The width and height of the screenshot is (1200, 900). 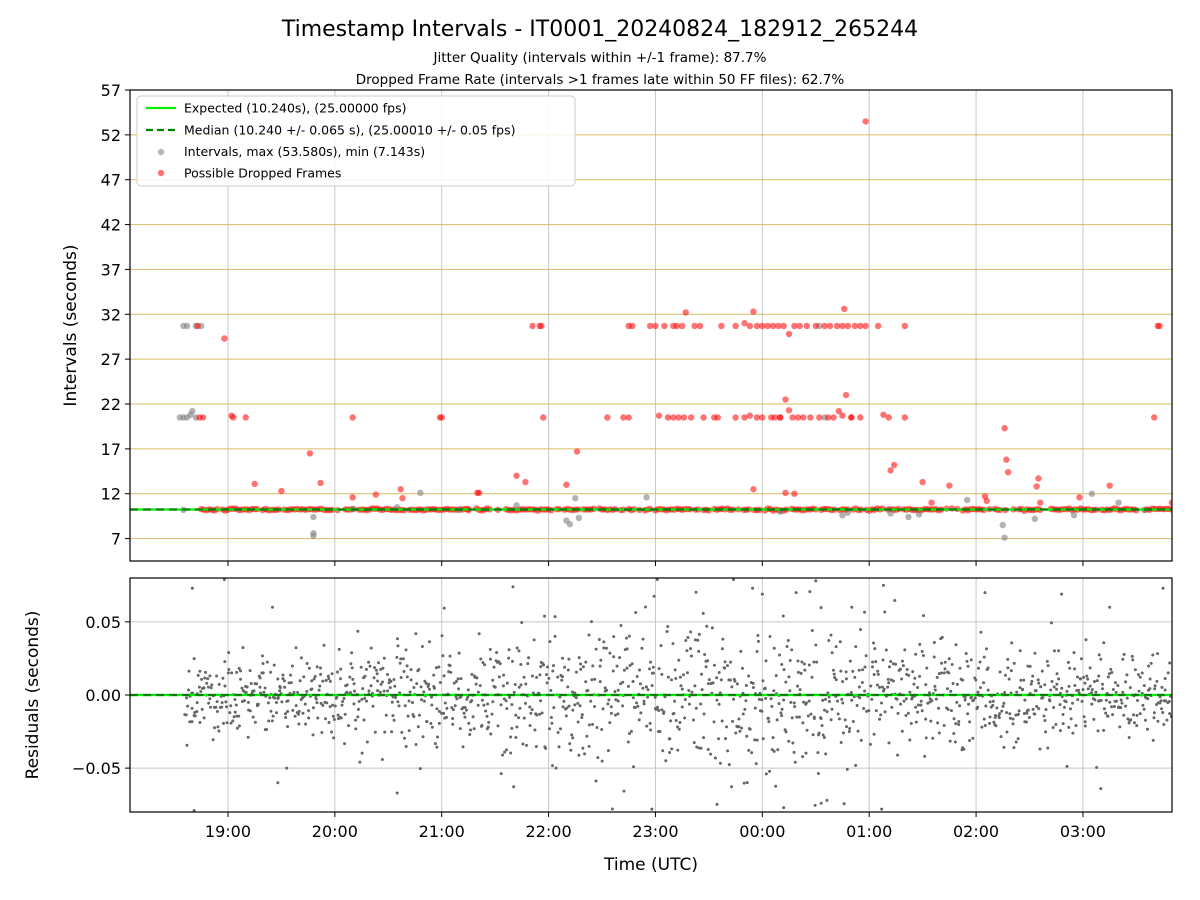 I want to click on legend-intervals-label: Intervals, max (53.580s), min (7.143s), so click(x=304, y=151).